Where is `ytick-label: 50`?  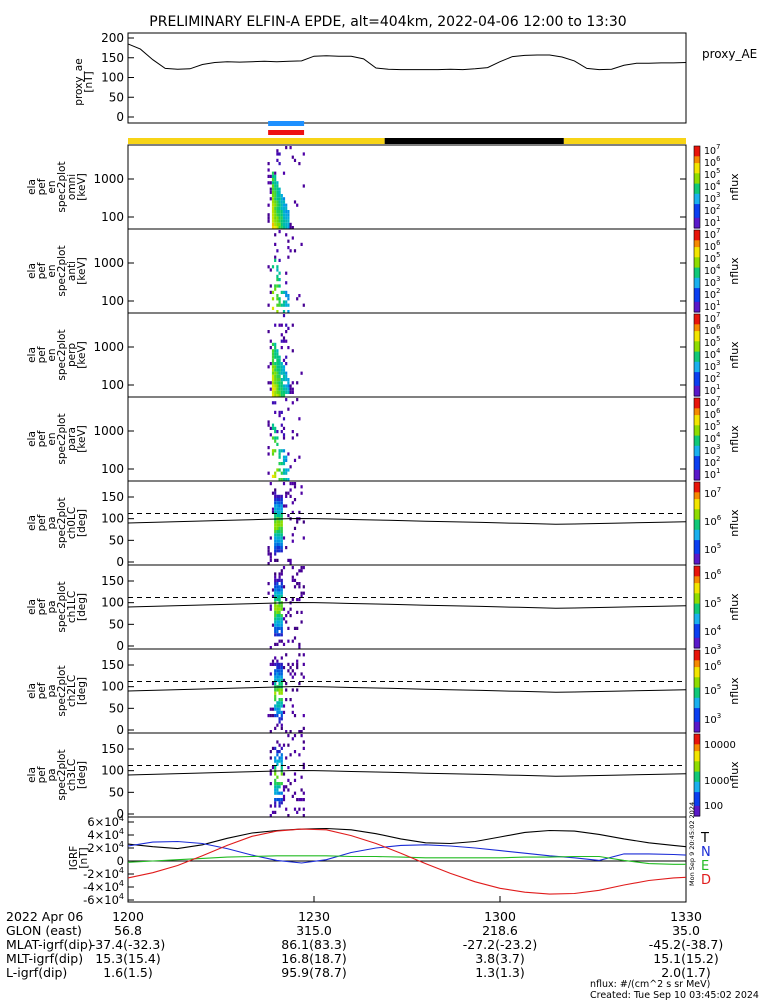 ytick-label: 50 is located at coordinates (116, 792).